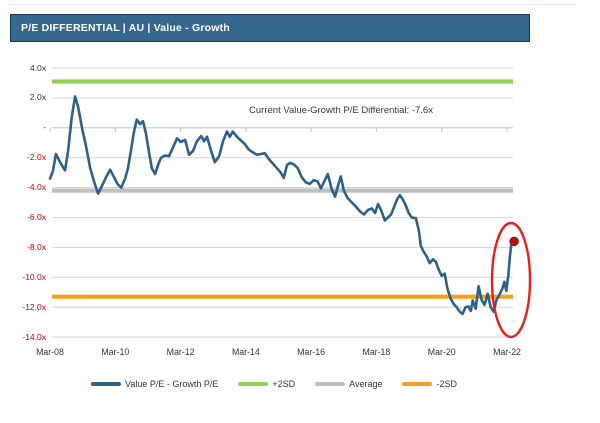  I want to click on y-tick-label: -2.0x, so click(36, 157).